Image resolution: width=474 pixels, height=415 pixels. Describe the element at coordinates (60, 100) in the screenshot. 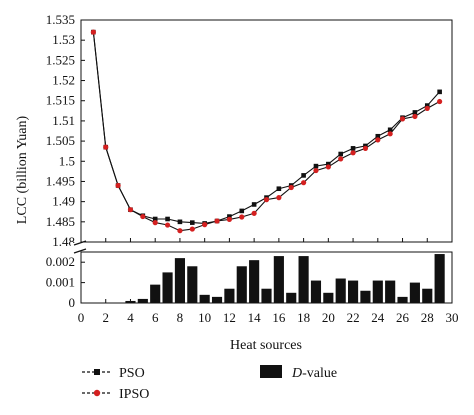

I see `upper-y-tick-label: 1.515` at that location.